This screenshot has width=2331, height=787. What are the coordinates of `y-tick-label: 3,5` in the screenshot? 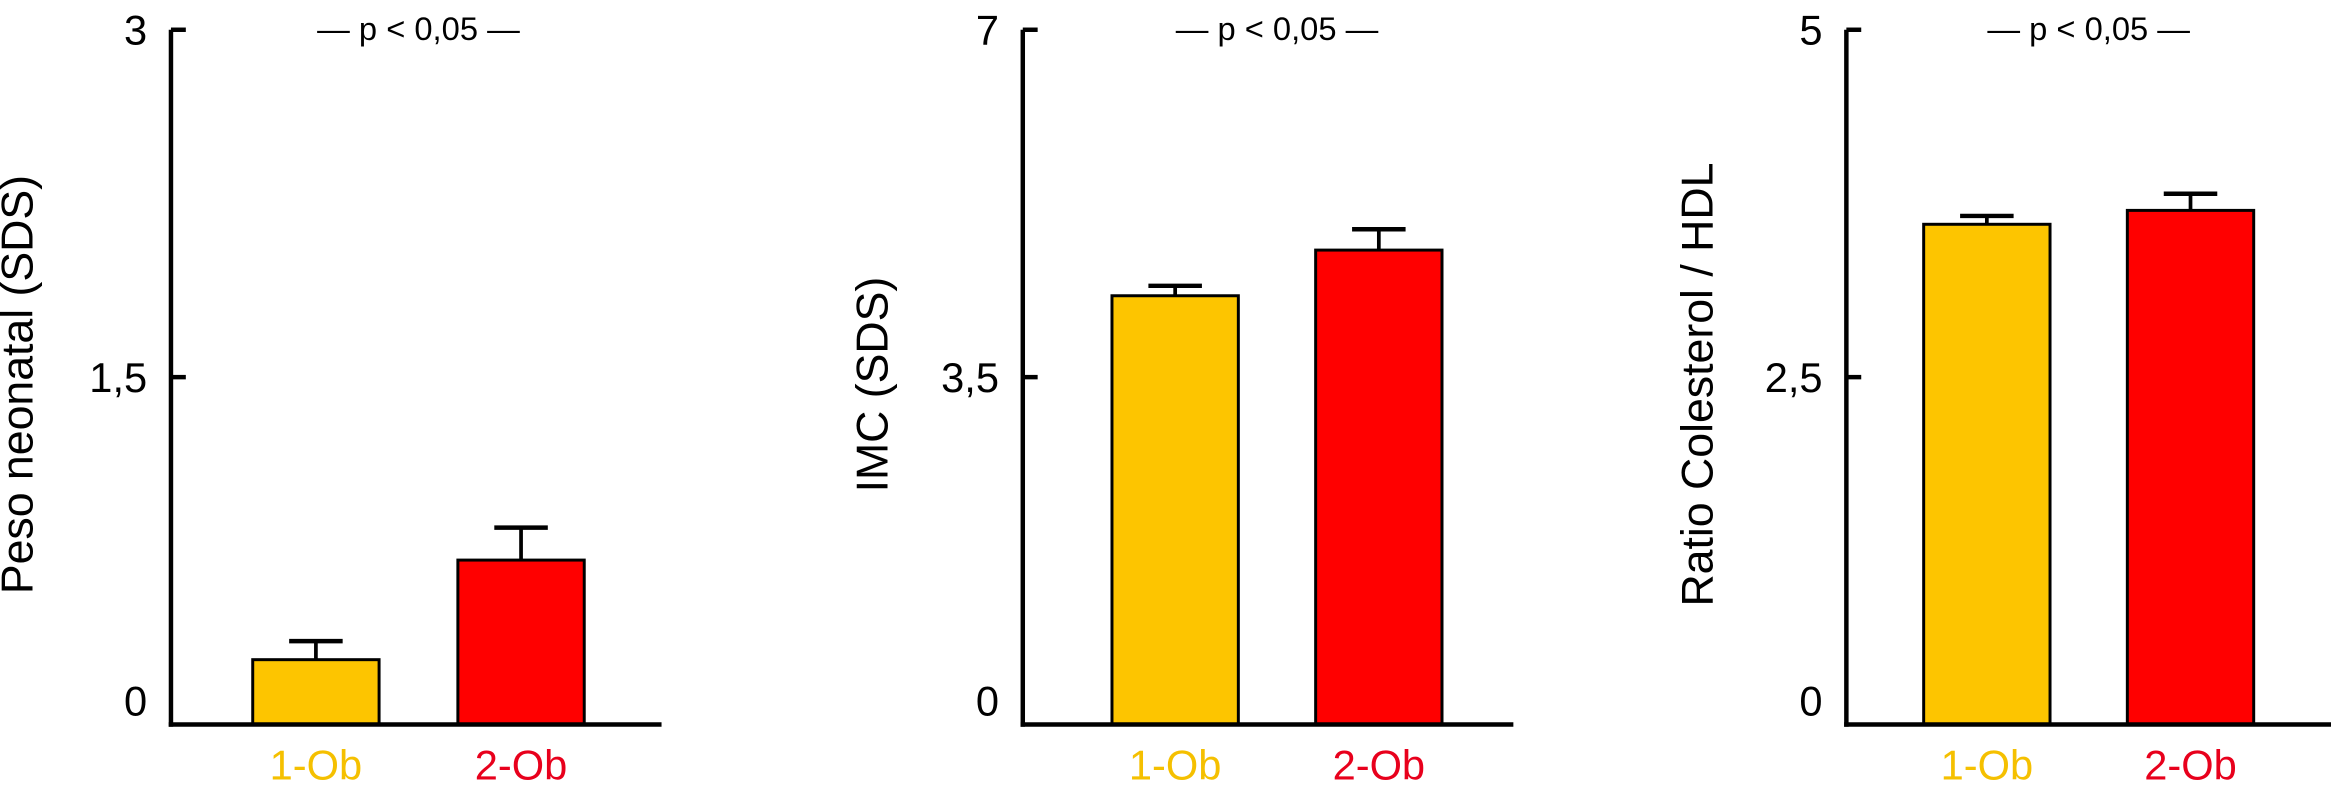 It's located at (970, 377).